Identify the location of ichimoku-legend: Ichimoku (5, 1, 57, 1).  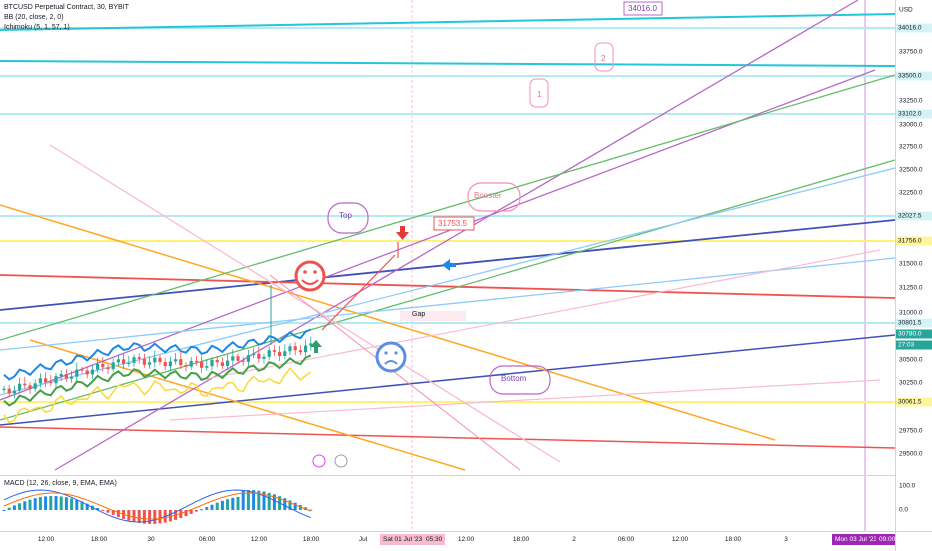
(37, 27).